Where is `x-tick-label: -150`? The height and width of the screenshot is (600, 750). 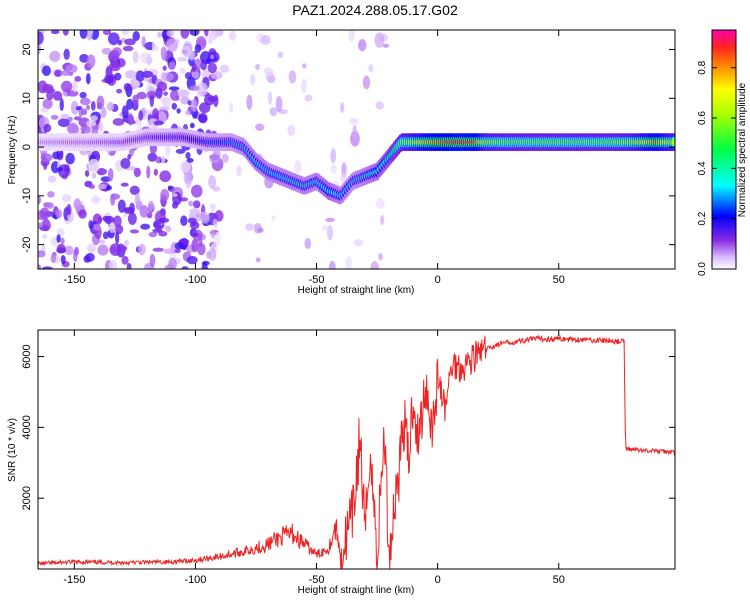 x-tick-label: -150 is located at coordinates (74, 280).